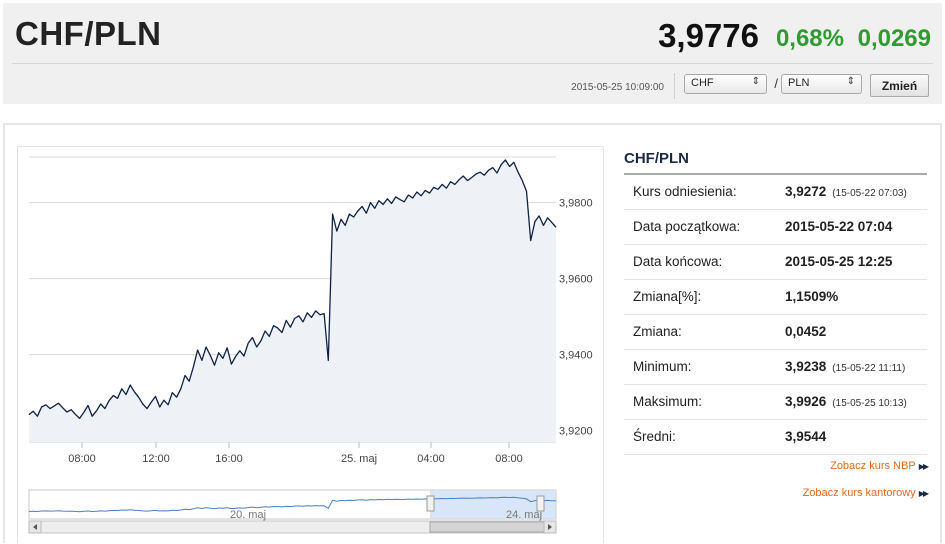 Image resolution: width=945 pixels, height=544 pixels. Describe the element at coordinates (702, 83) in the screenshot. I see `from-currency-value: CHF` at that location.